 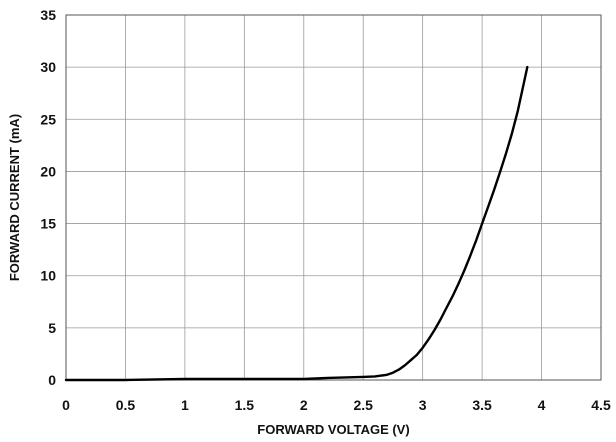 I want to click on y-tick-label: 0, so click(x=52, y=380).